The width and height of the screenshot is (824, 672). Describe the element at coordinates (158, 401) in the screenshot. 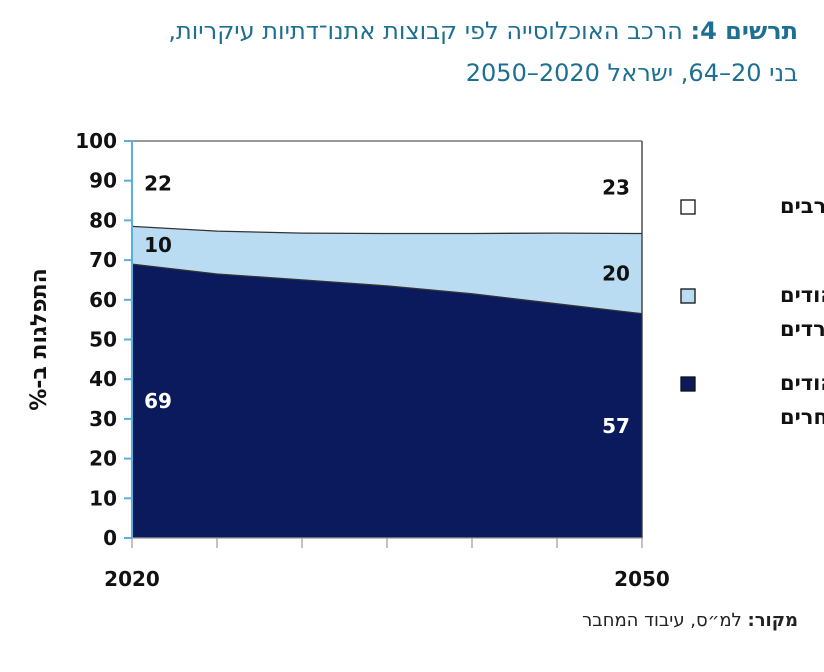

I see `data-label-start: 69` at that location.